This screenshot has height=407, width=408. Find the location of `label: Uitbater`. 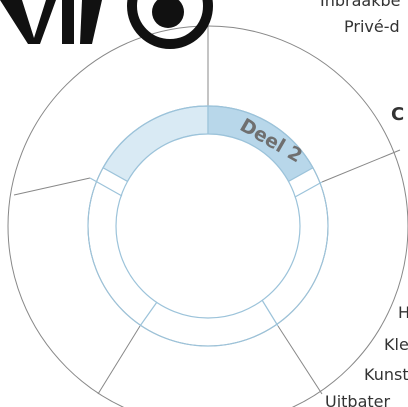

label: Uitbater is located at coordinates (358, 399).